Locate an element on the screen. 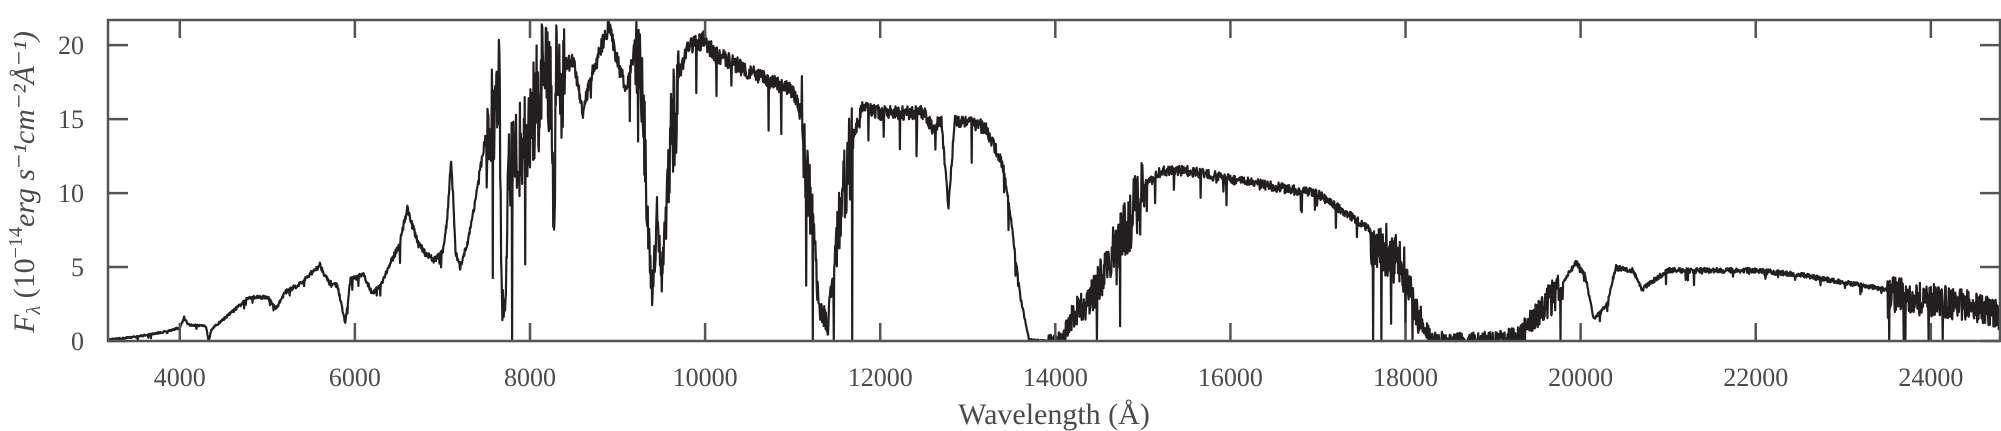  x-tick-label: 6000 is located at coordinates (355, 377).